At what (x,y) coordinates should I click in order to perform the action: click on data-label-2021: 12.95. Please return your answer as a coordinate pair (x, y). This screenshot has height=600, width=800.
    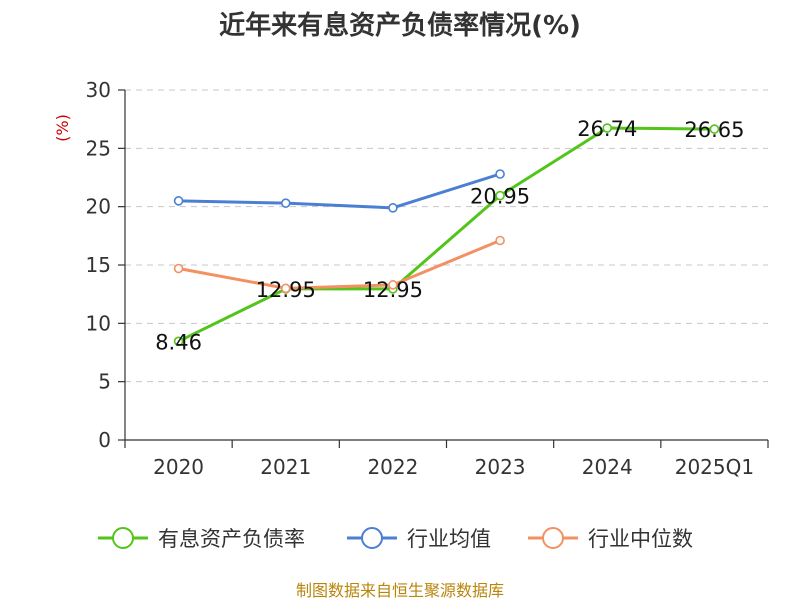
    Looking at the image, I should click on (286, 290).